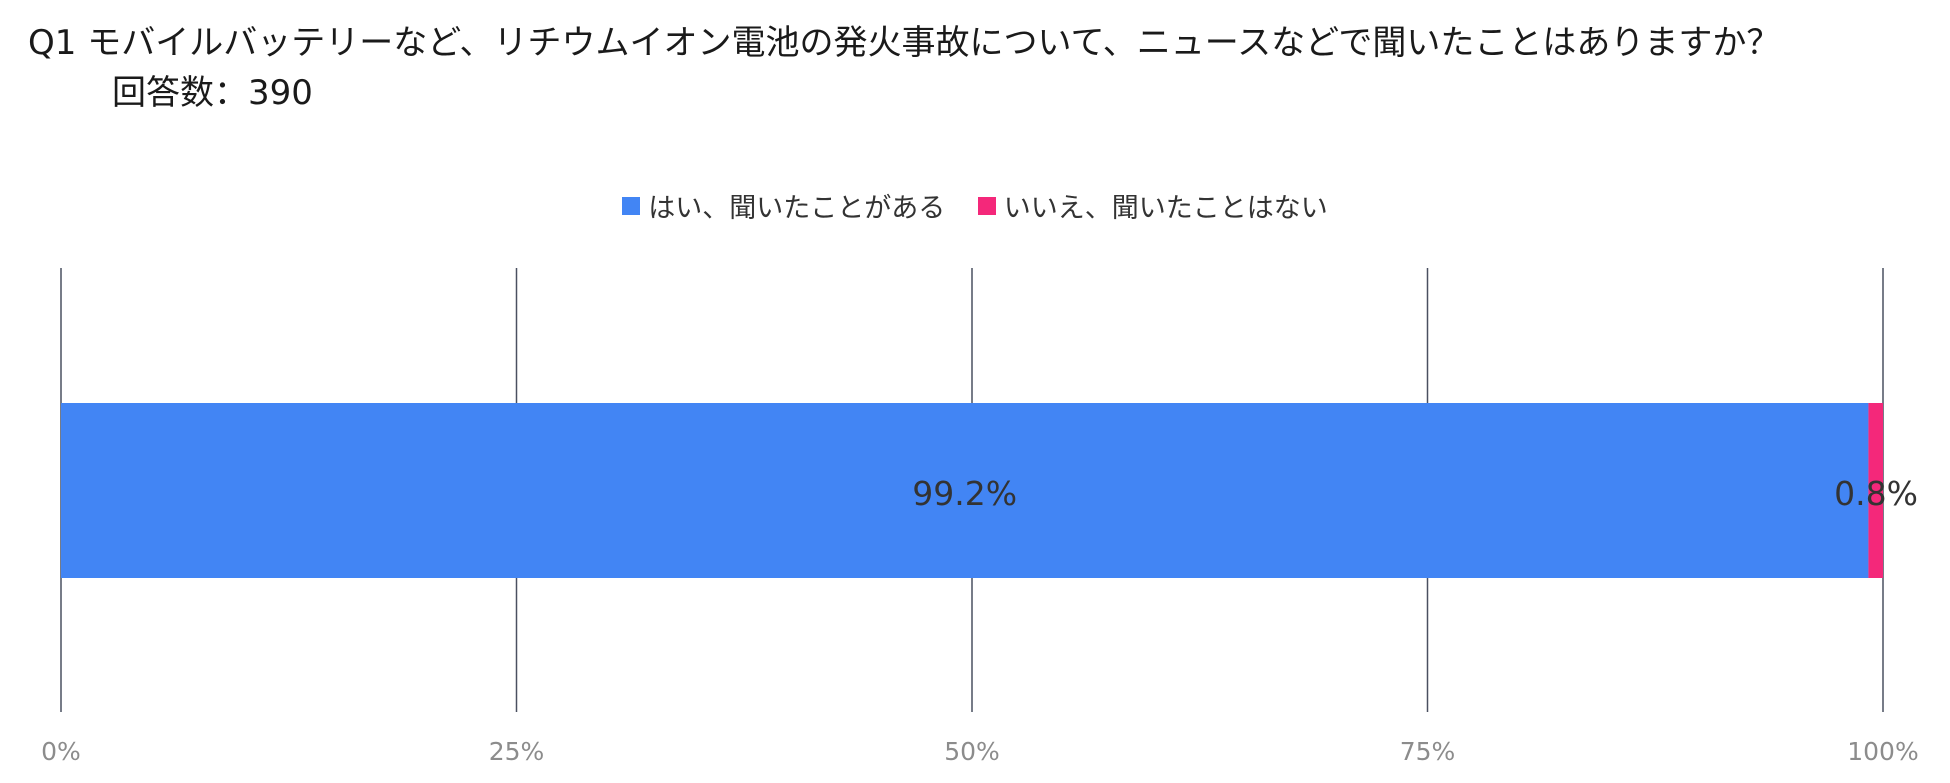 The width and height of the screenshot is (1950, 783). What do you see at coordinates (1882, 751) in the screenshot?
I see `x-tick-label-4: 100%` at bounding box center [1882, 751].